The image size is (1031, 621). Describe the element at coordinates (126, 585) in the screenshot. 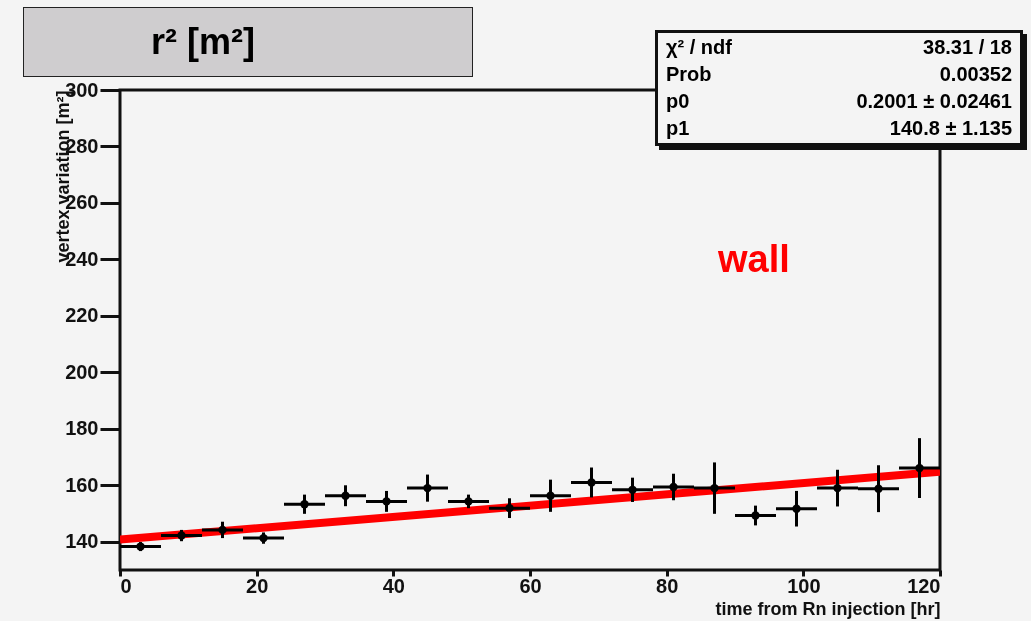

I see `x-tick-label: 0` at that location.